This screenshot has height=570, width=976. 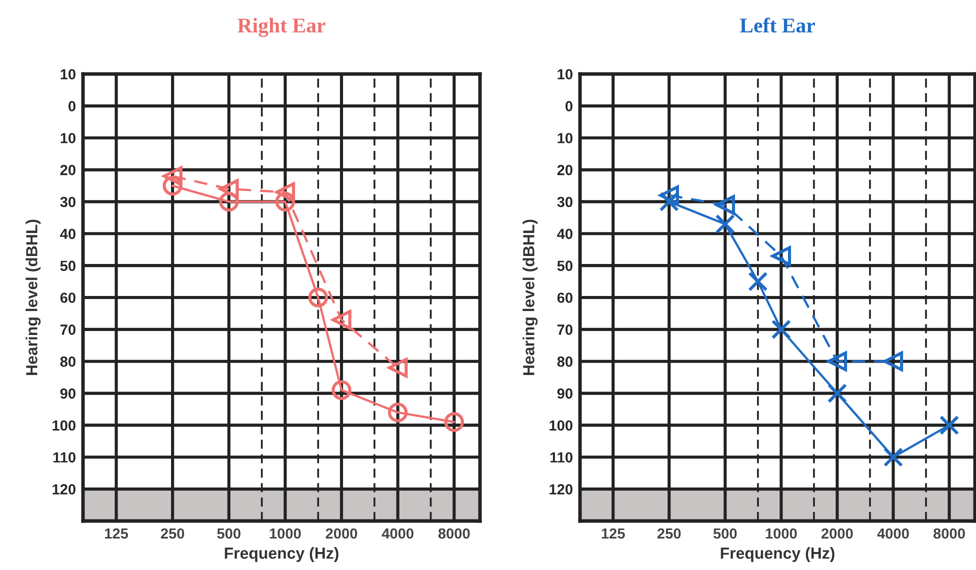 What do you see at coordinates (282, 27) in the screenshot?
I see `chart-title: Right Ear` at bounding box center [282, 27].